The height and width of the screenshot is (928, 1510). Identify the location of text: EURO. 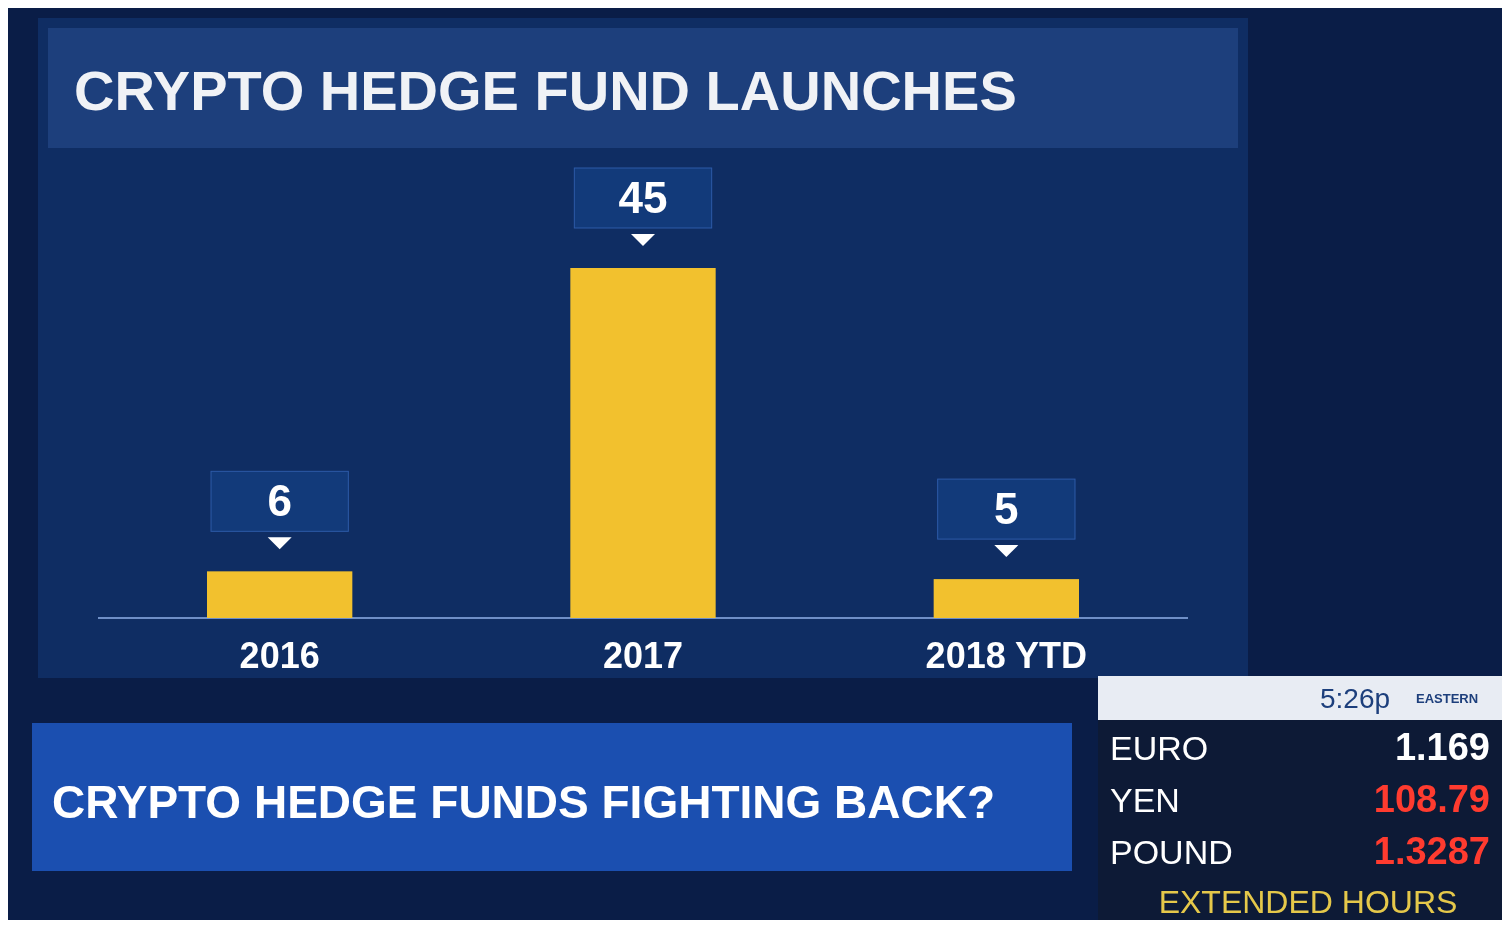
(1159, 748).